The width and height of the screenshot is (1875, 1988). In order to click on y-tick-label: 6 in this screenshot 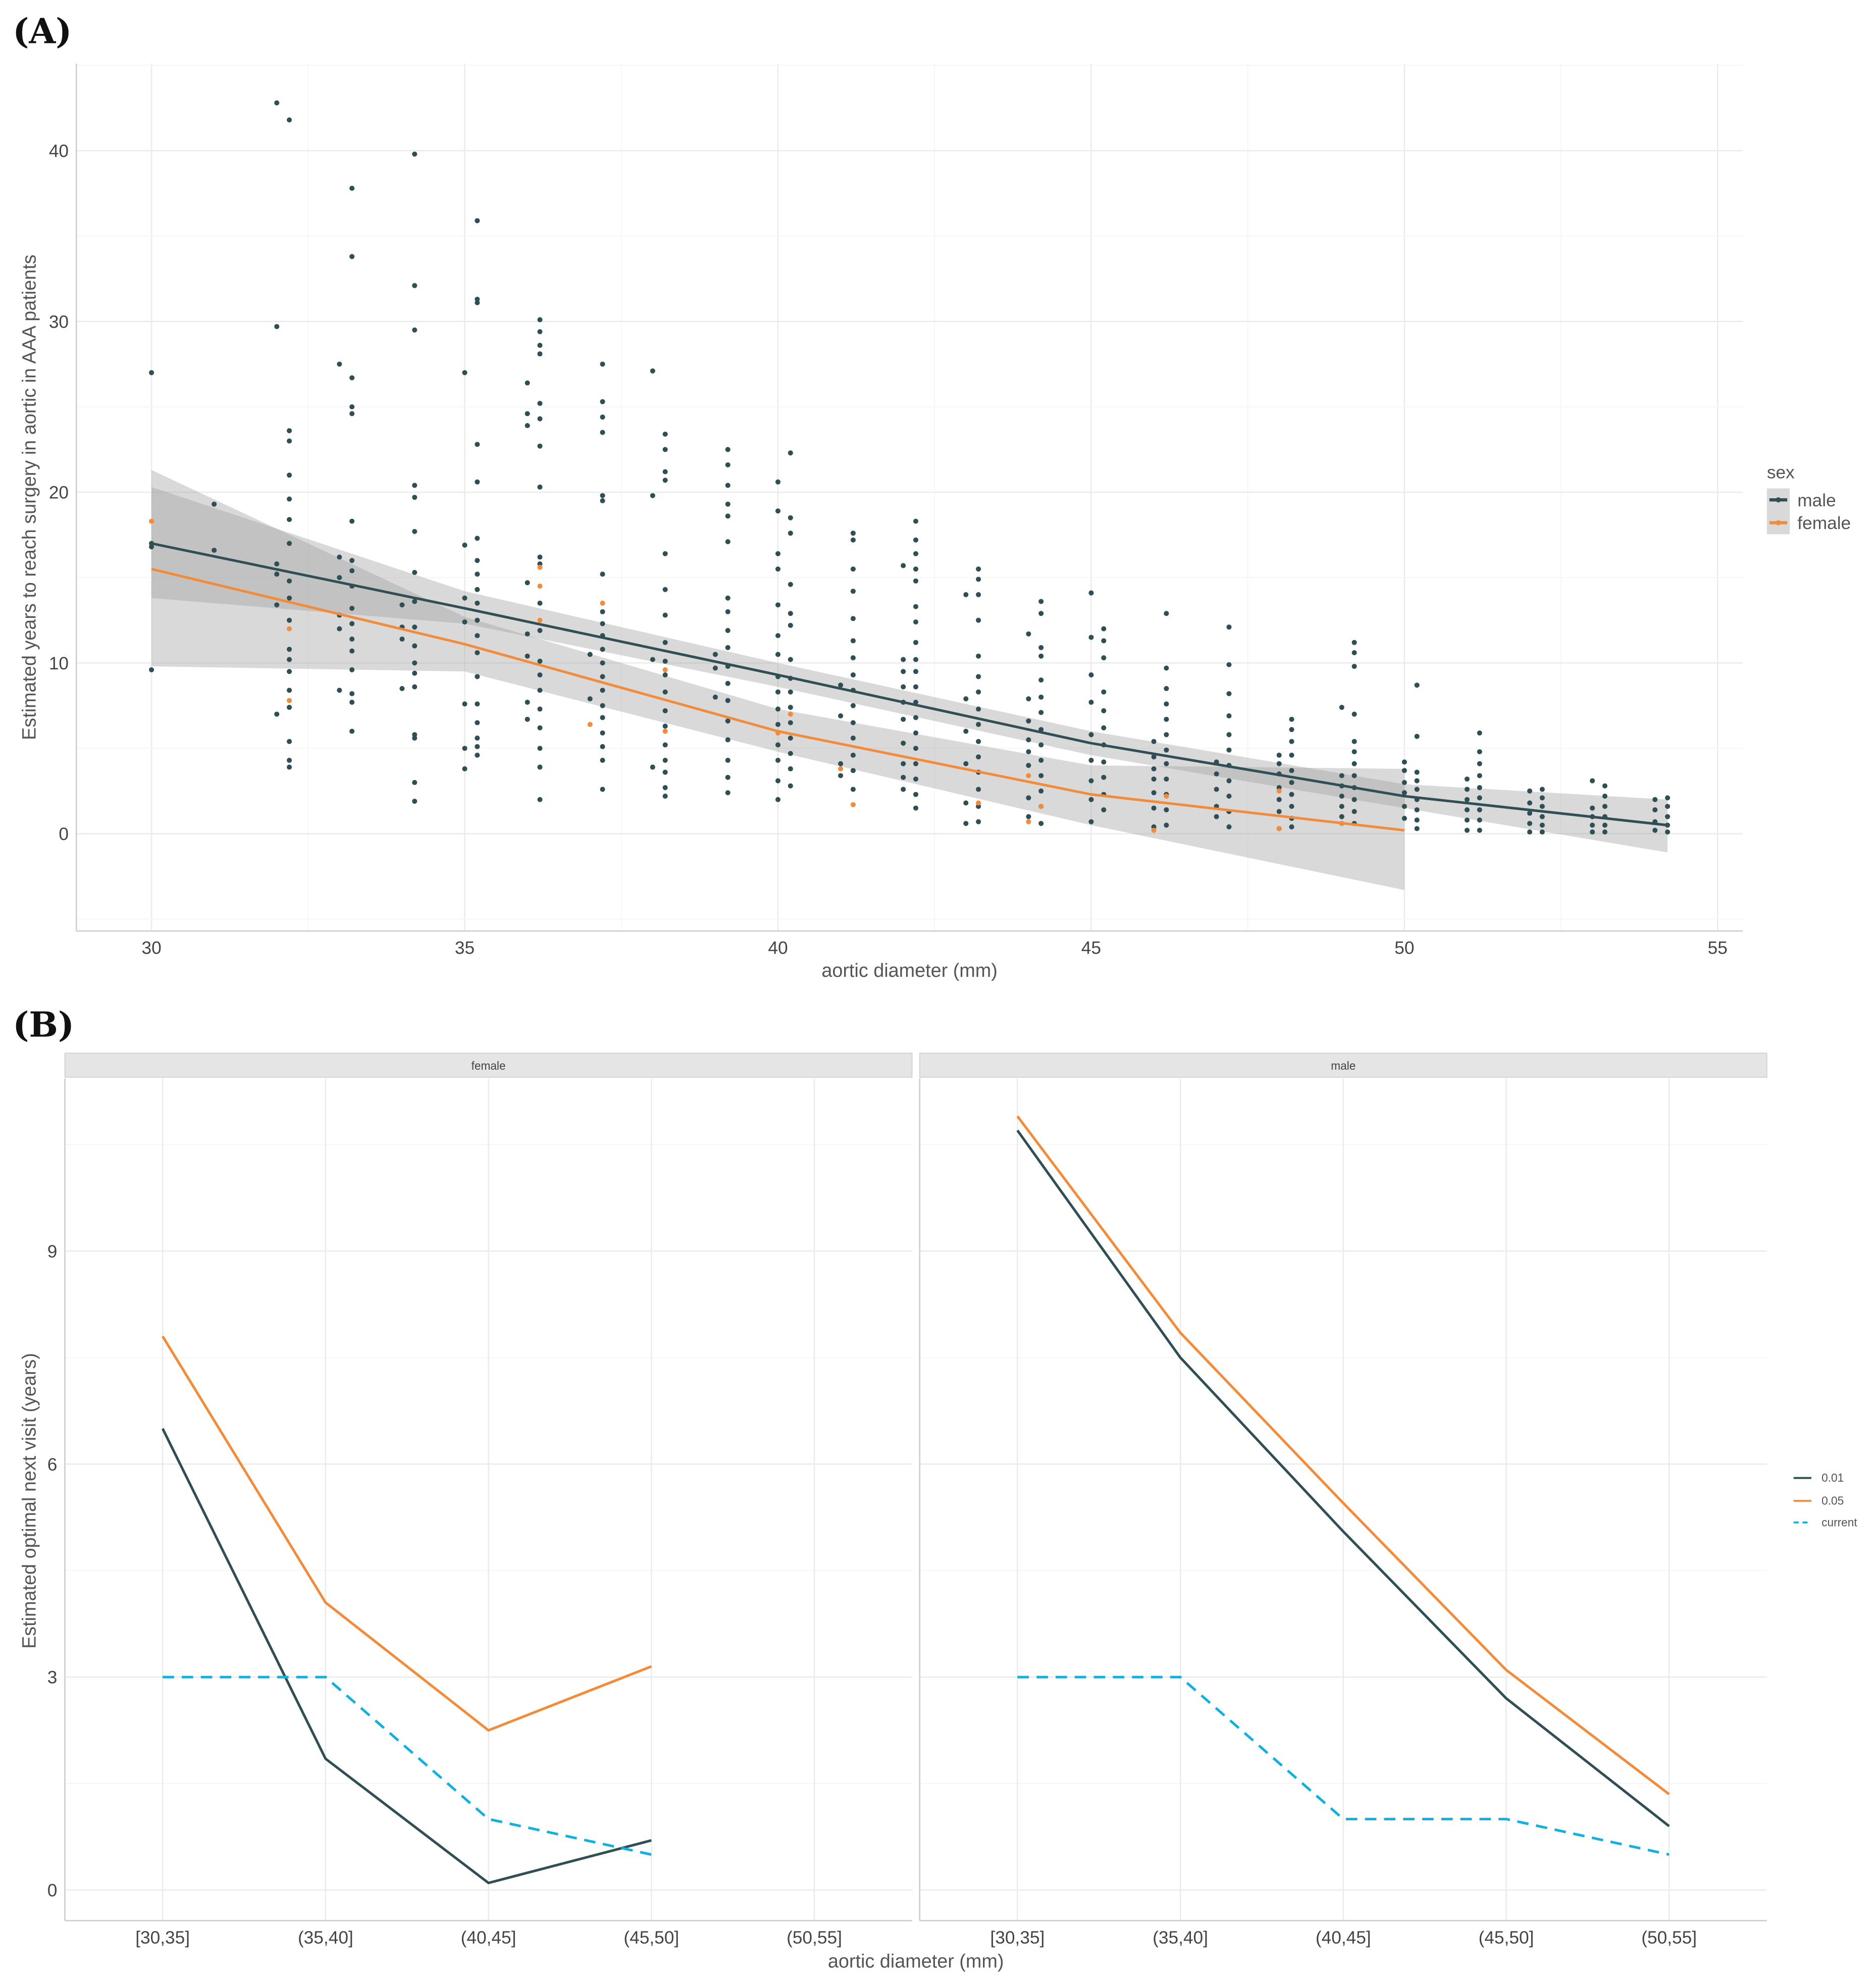, I will do `click(52, 1465)`.